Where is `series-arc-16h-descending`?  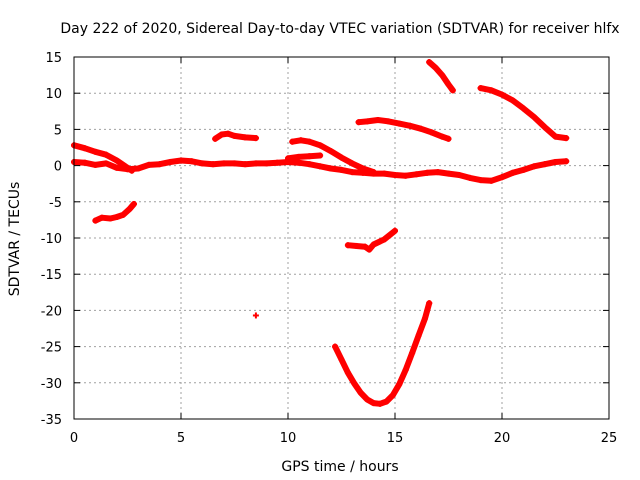 series-arc-16h-descending is located at coordinates (441, 76).